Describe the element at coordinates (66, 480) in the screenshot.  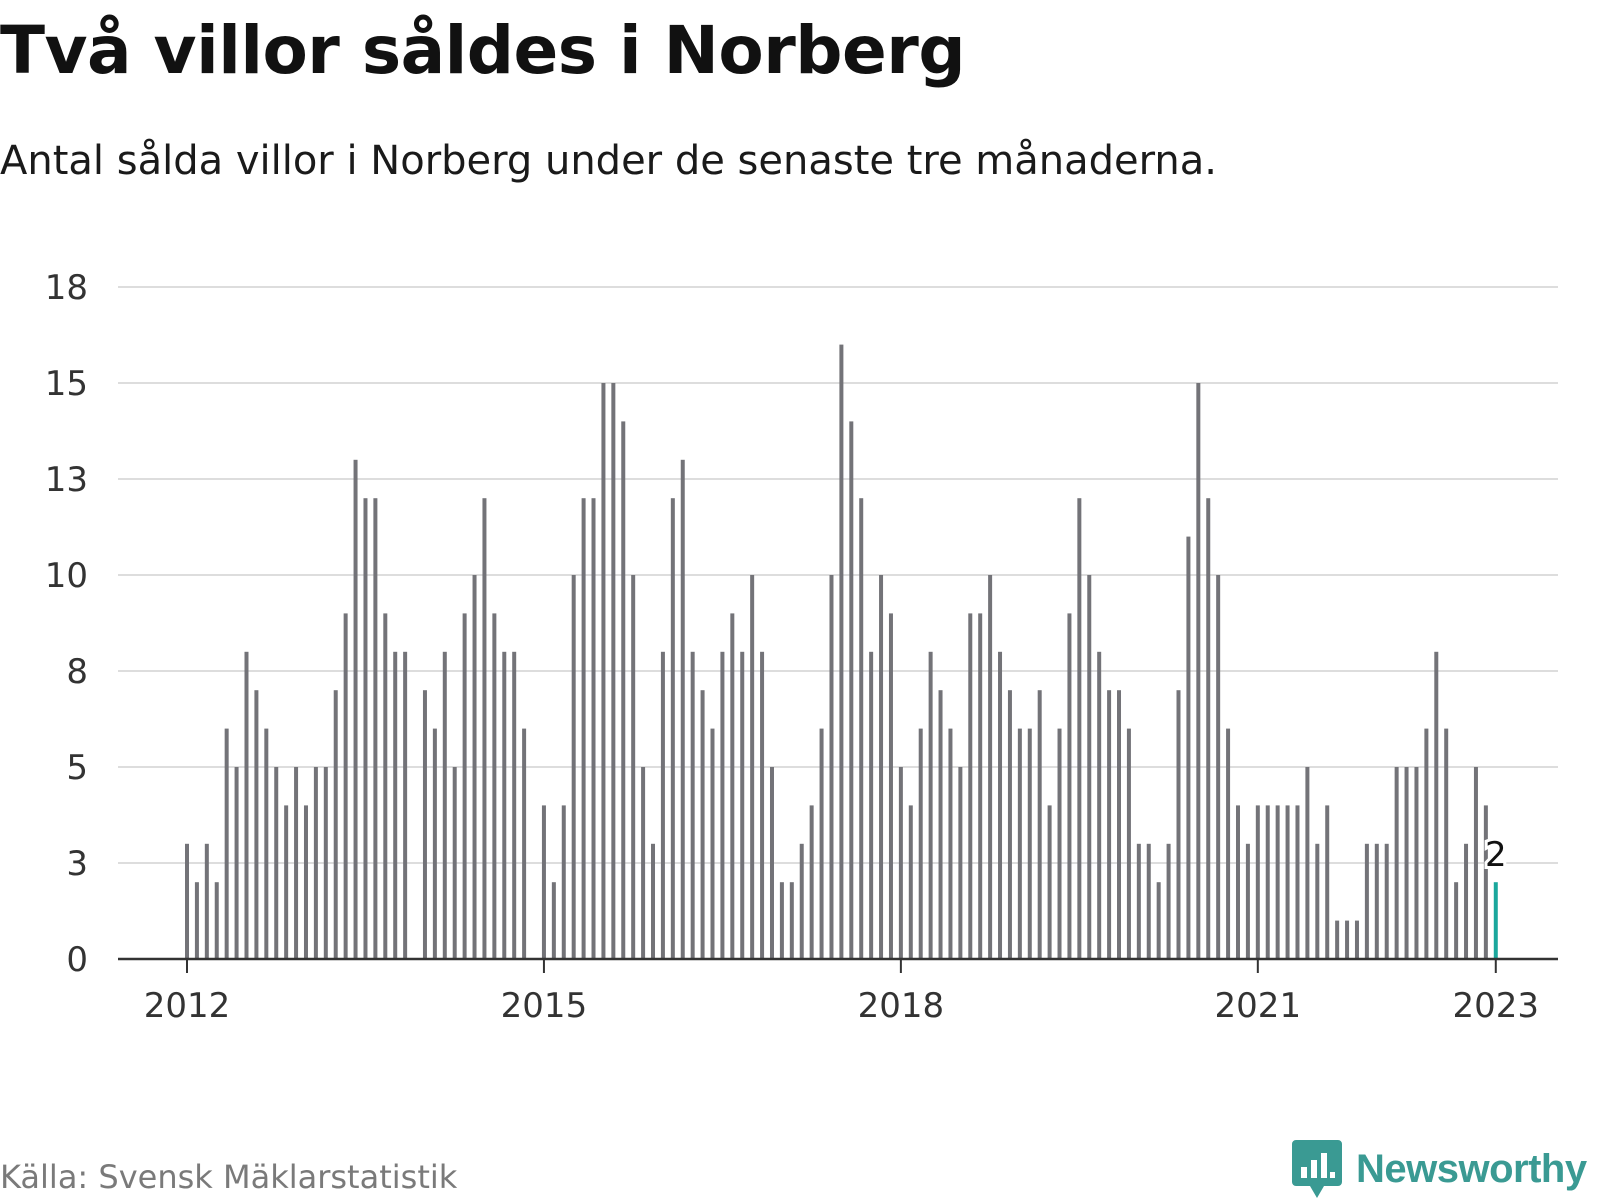
I see `y-tick-label: 13` at that location.